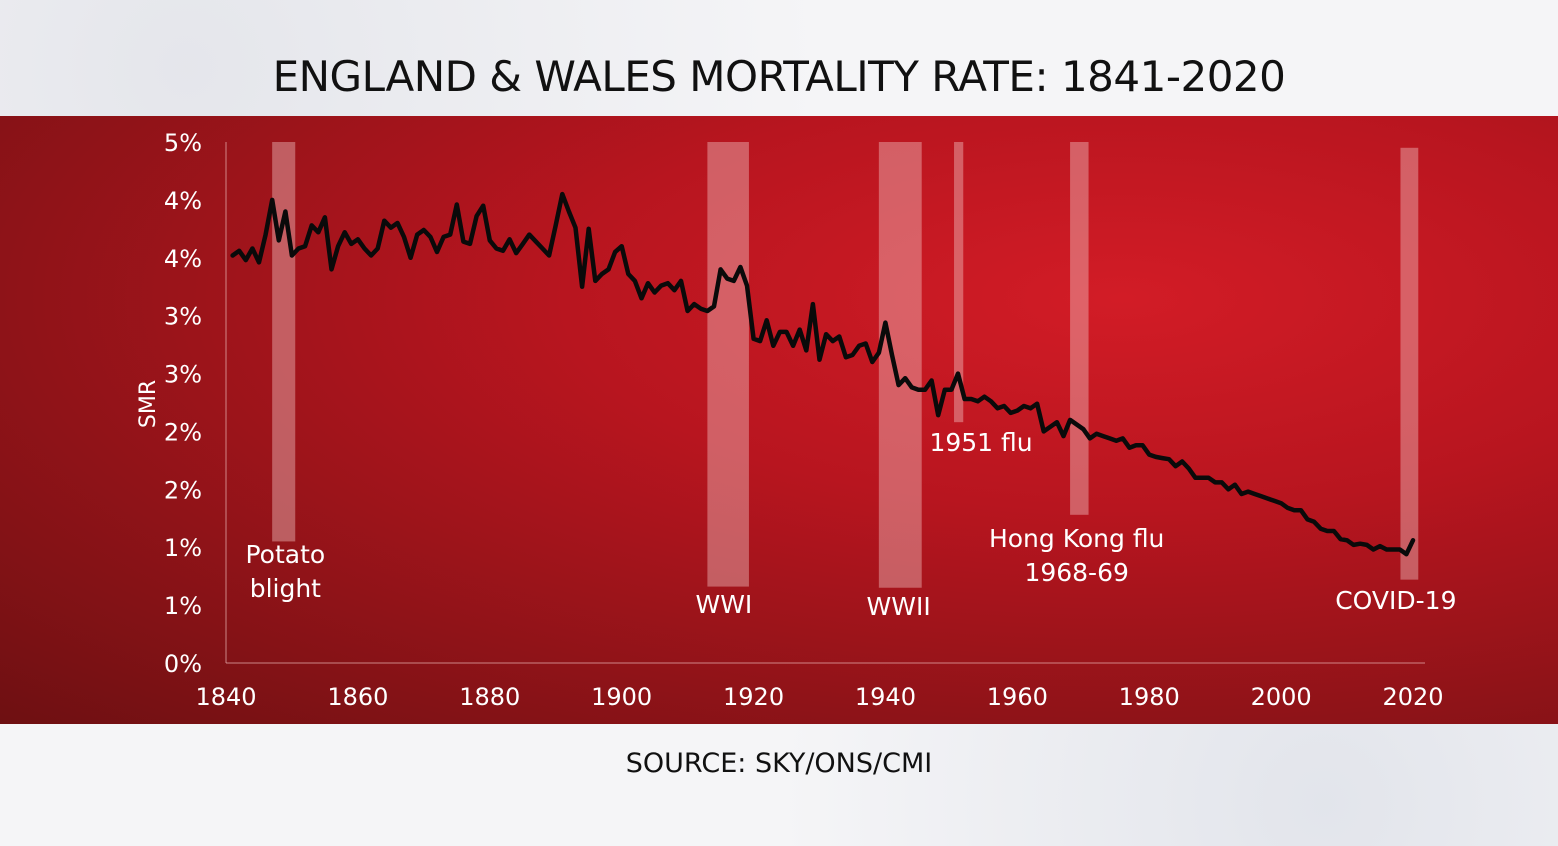 This screenshot has width=1558, height=846. I want to click on event-label: COVID-19, so click(1395, 600).